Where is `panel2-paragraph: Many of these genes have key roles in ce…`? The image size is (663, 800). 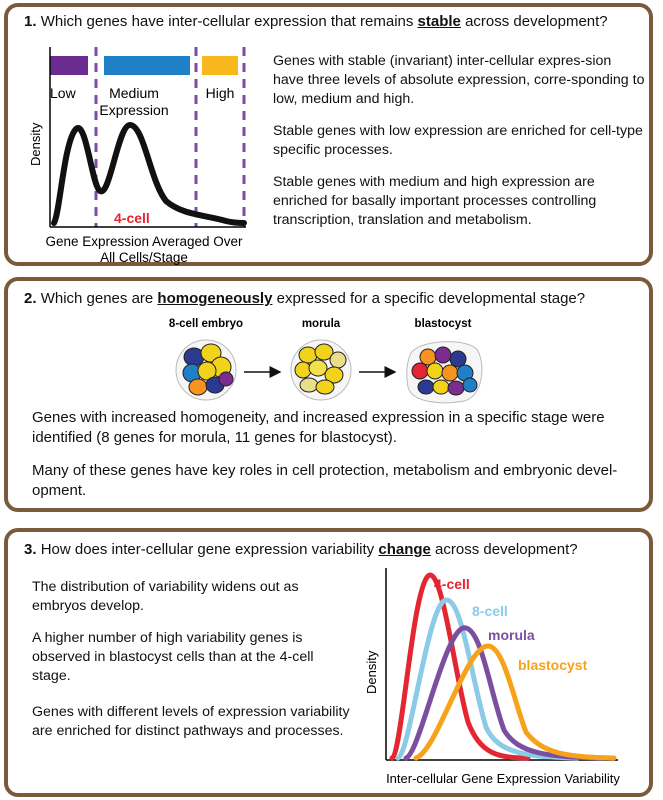
panel2-paragraph: Many of these genes have key roles in ce… is located at coordinates (325, 480).